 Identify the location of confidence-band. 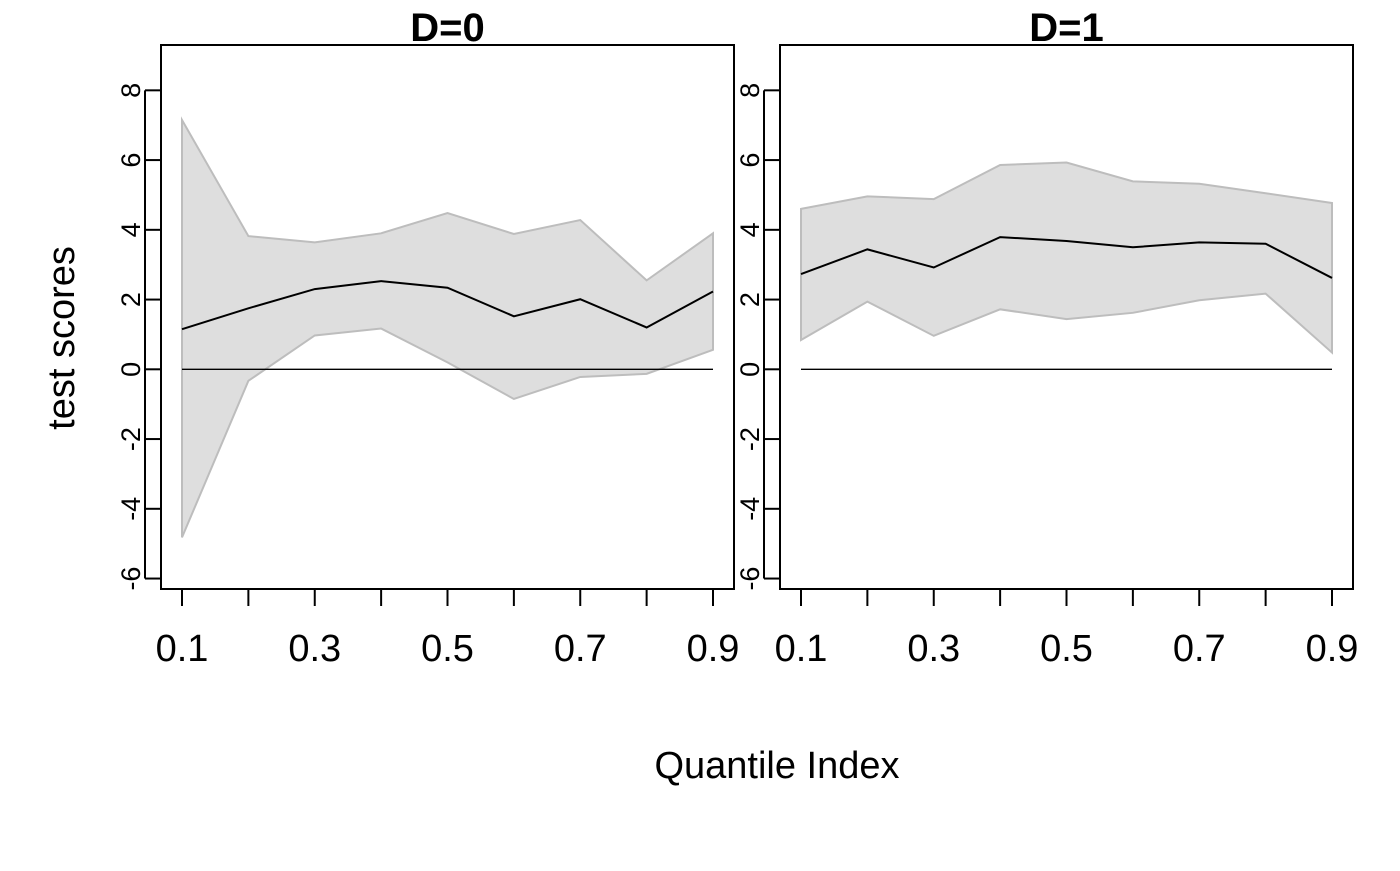
(1066, 258).